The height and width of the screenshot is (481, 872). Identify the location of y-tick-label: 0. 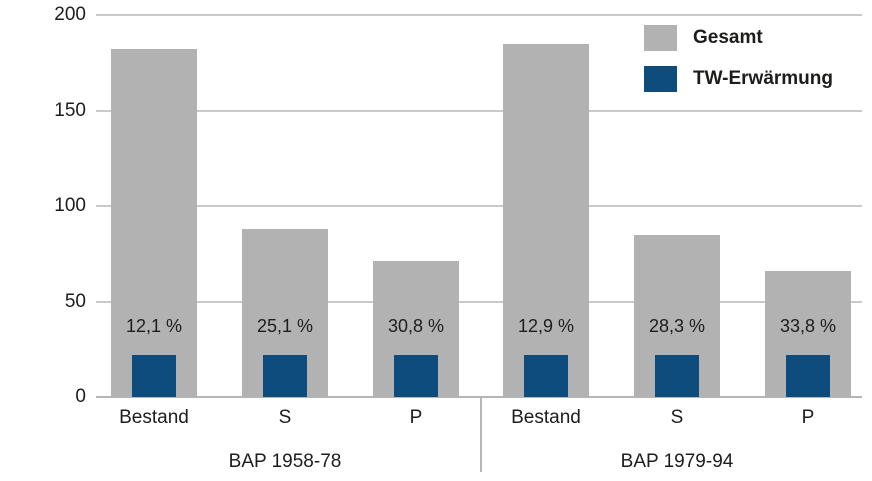
(80, 396).